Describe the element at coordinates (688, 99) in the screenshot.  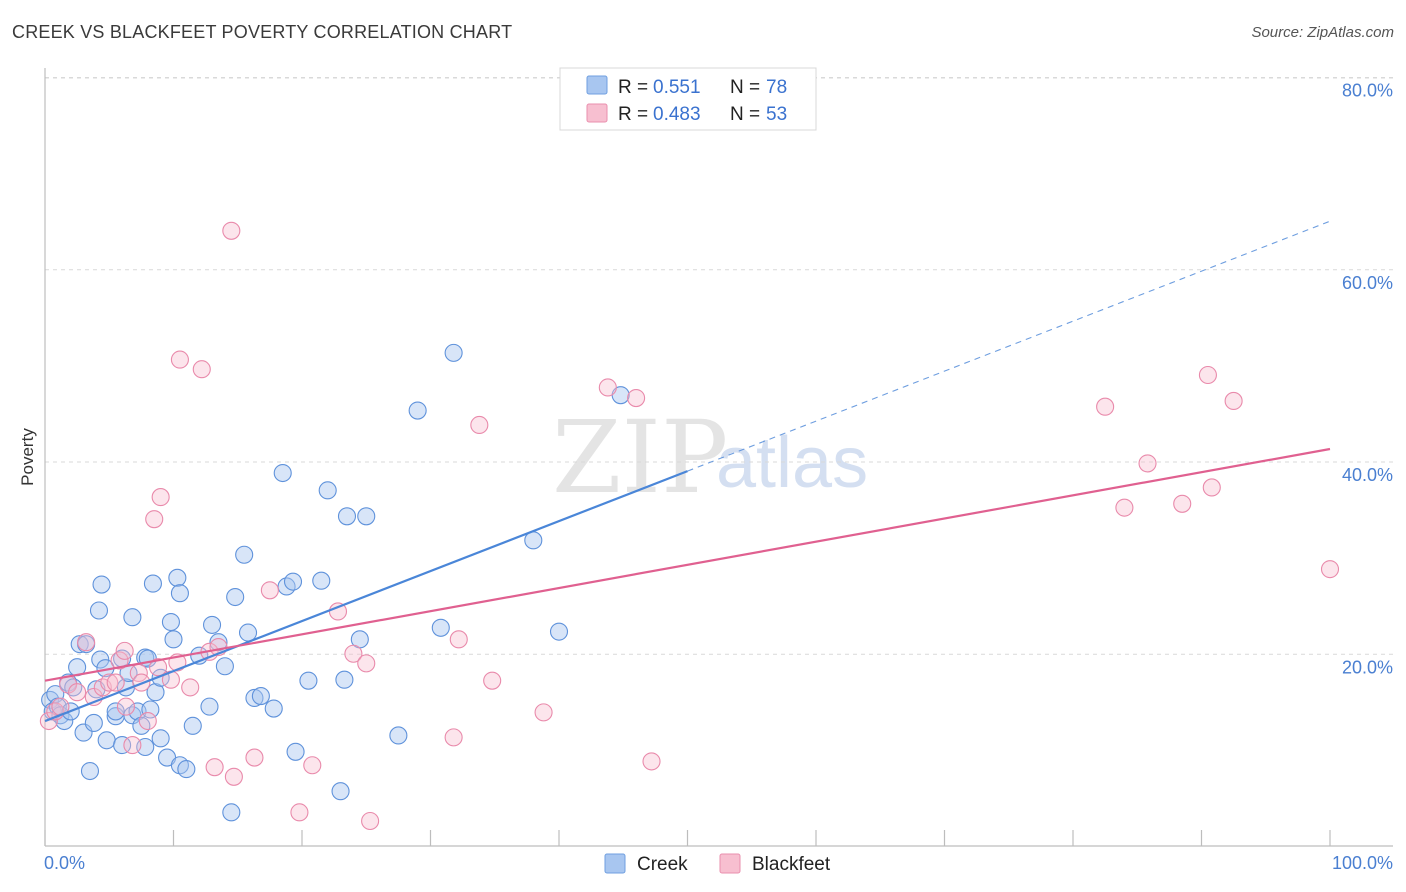
I see `legend: R = 0.551 N = 78 R = 0.483 N = 53` at that location.